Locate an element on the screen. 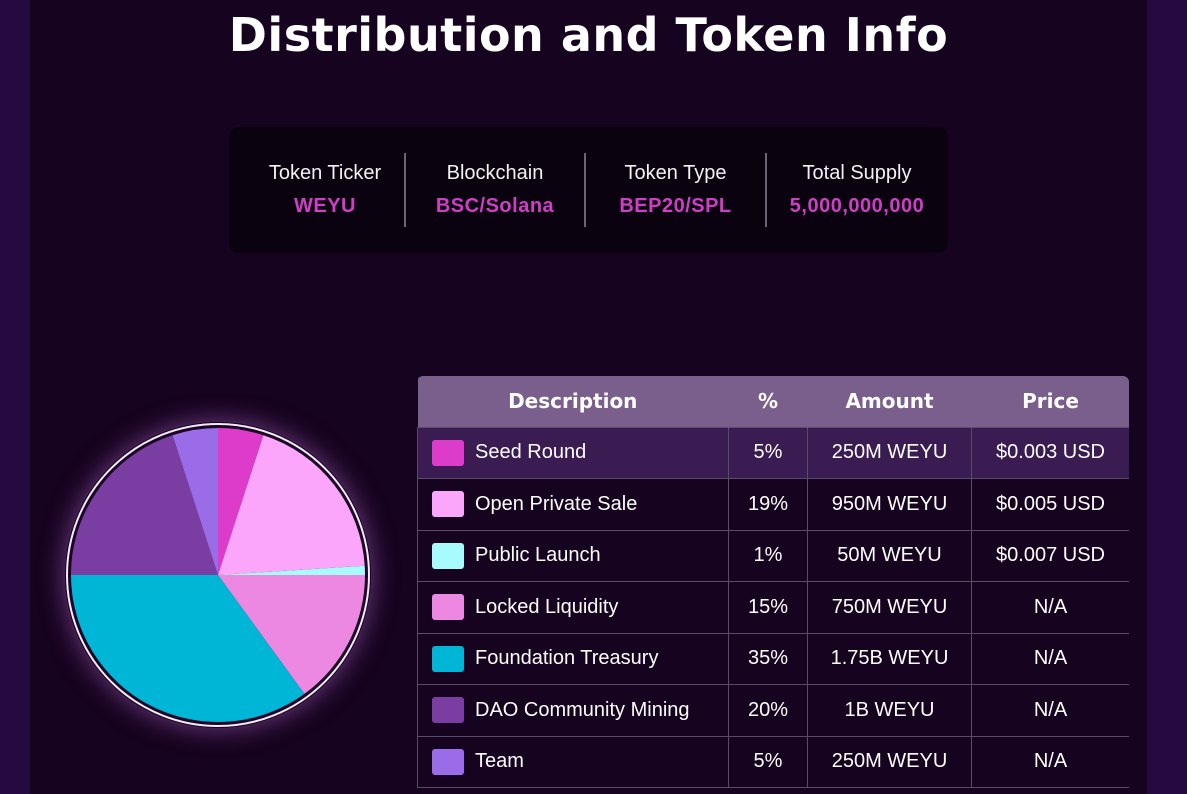 This screenshot has width=1187, height=794. description-text: Public Launch is located at coordinates (538, 555).